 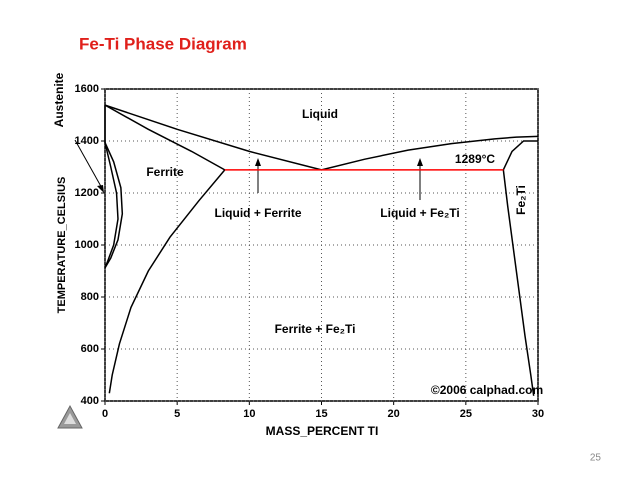 I want to click on x-tick-label: 15, so click(x=321, y=414).